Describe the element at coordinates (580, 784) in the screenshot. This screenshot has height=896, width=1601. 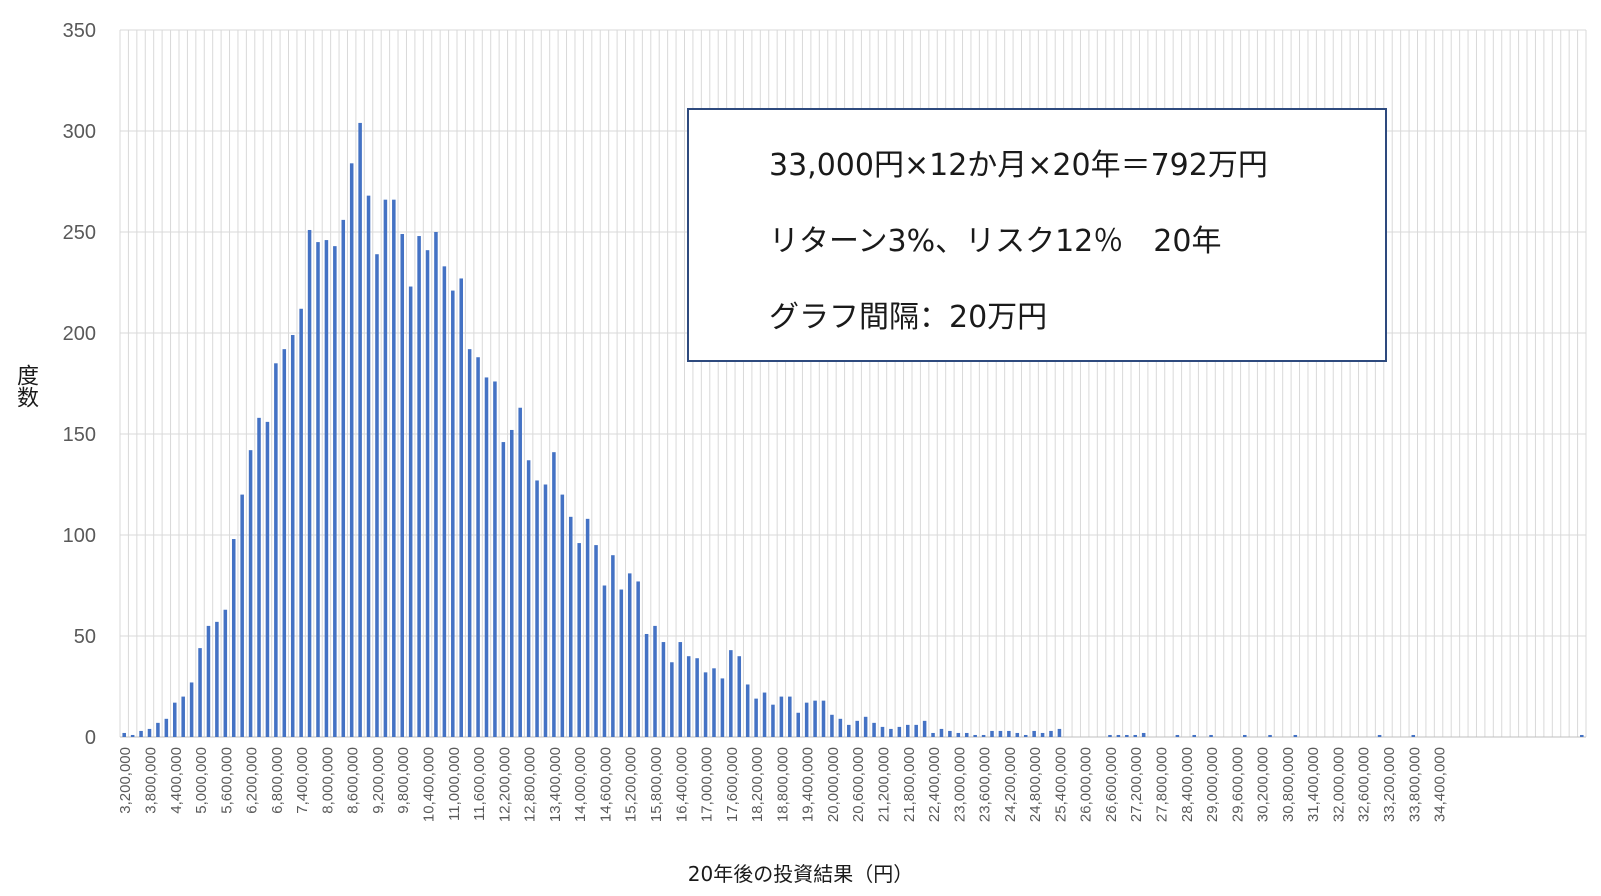
I see `x-tick-label: 14,000,000` at that location.